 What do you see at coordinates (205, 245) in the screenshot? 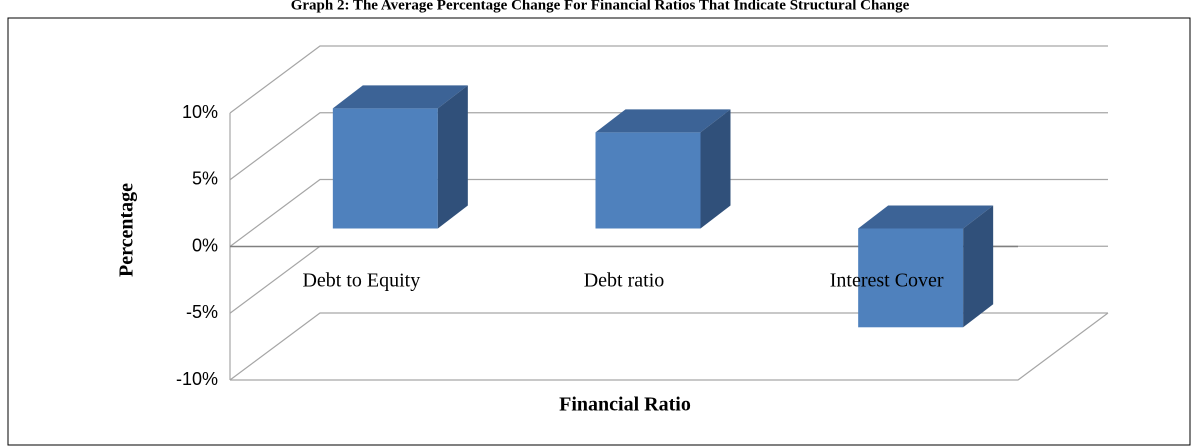
I see `y-tick-label: 0%` at bounding box center [205, 245].